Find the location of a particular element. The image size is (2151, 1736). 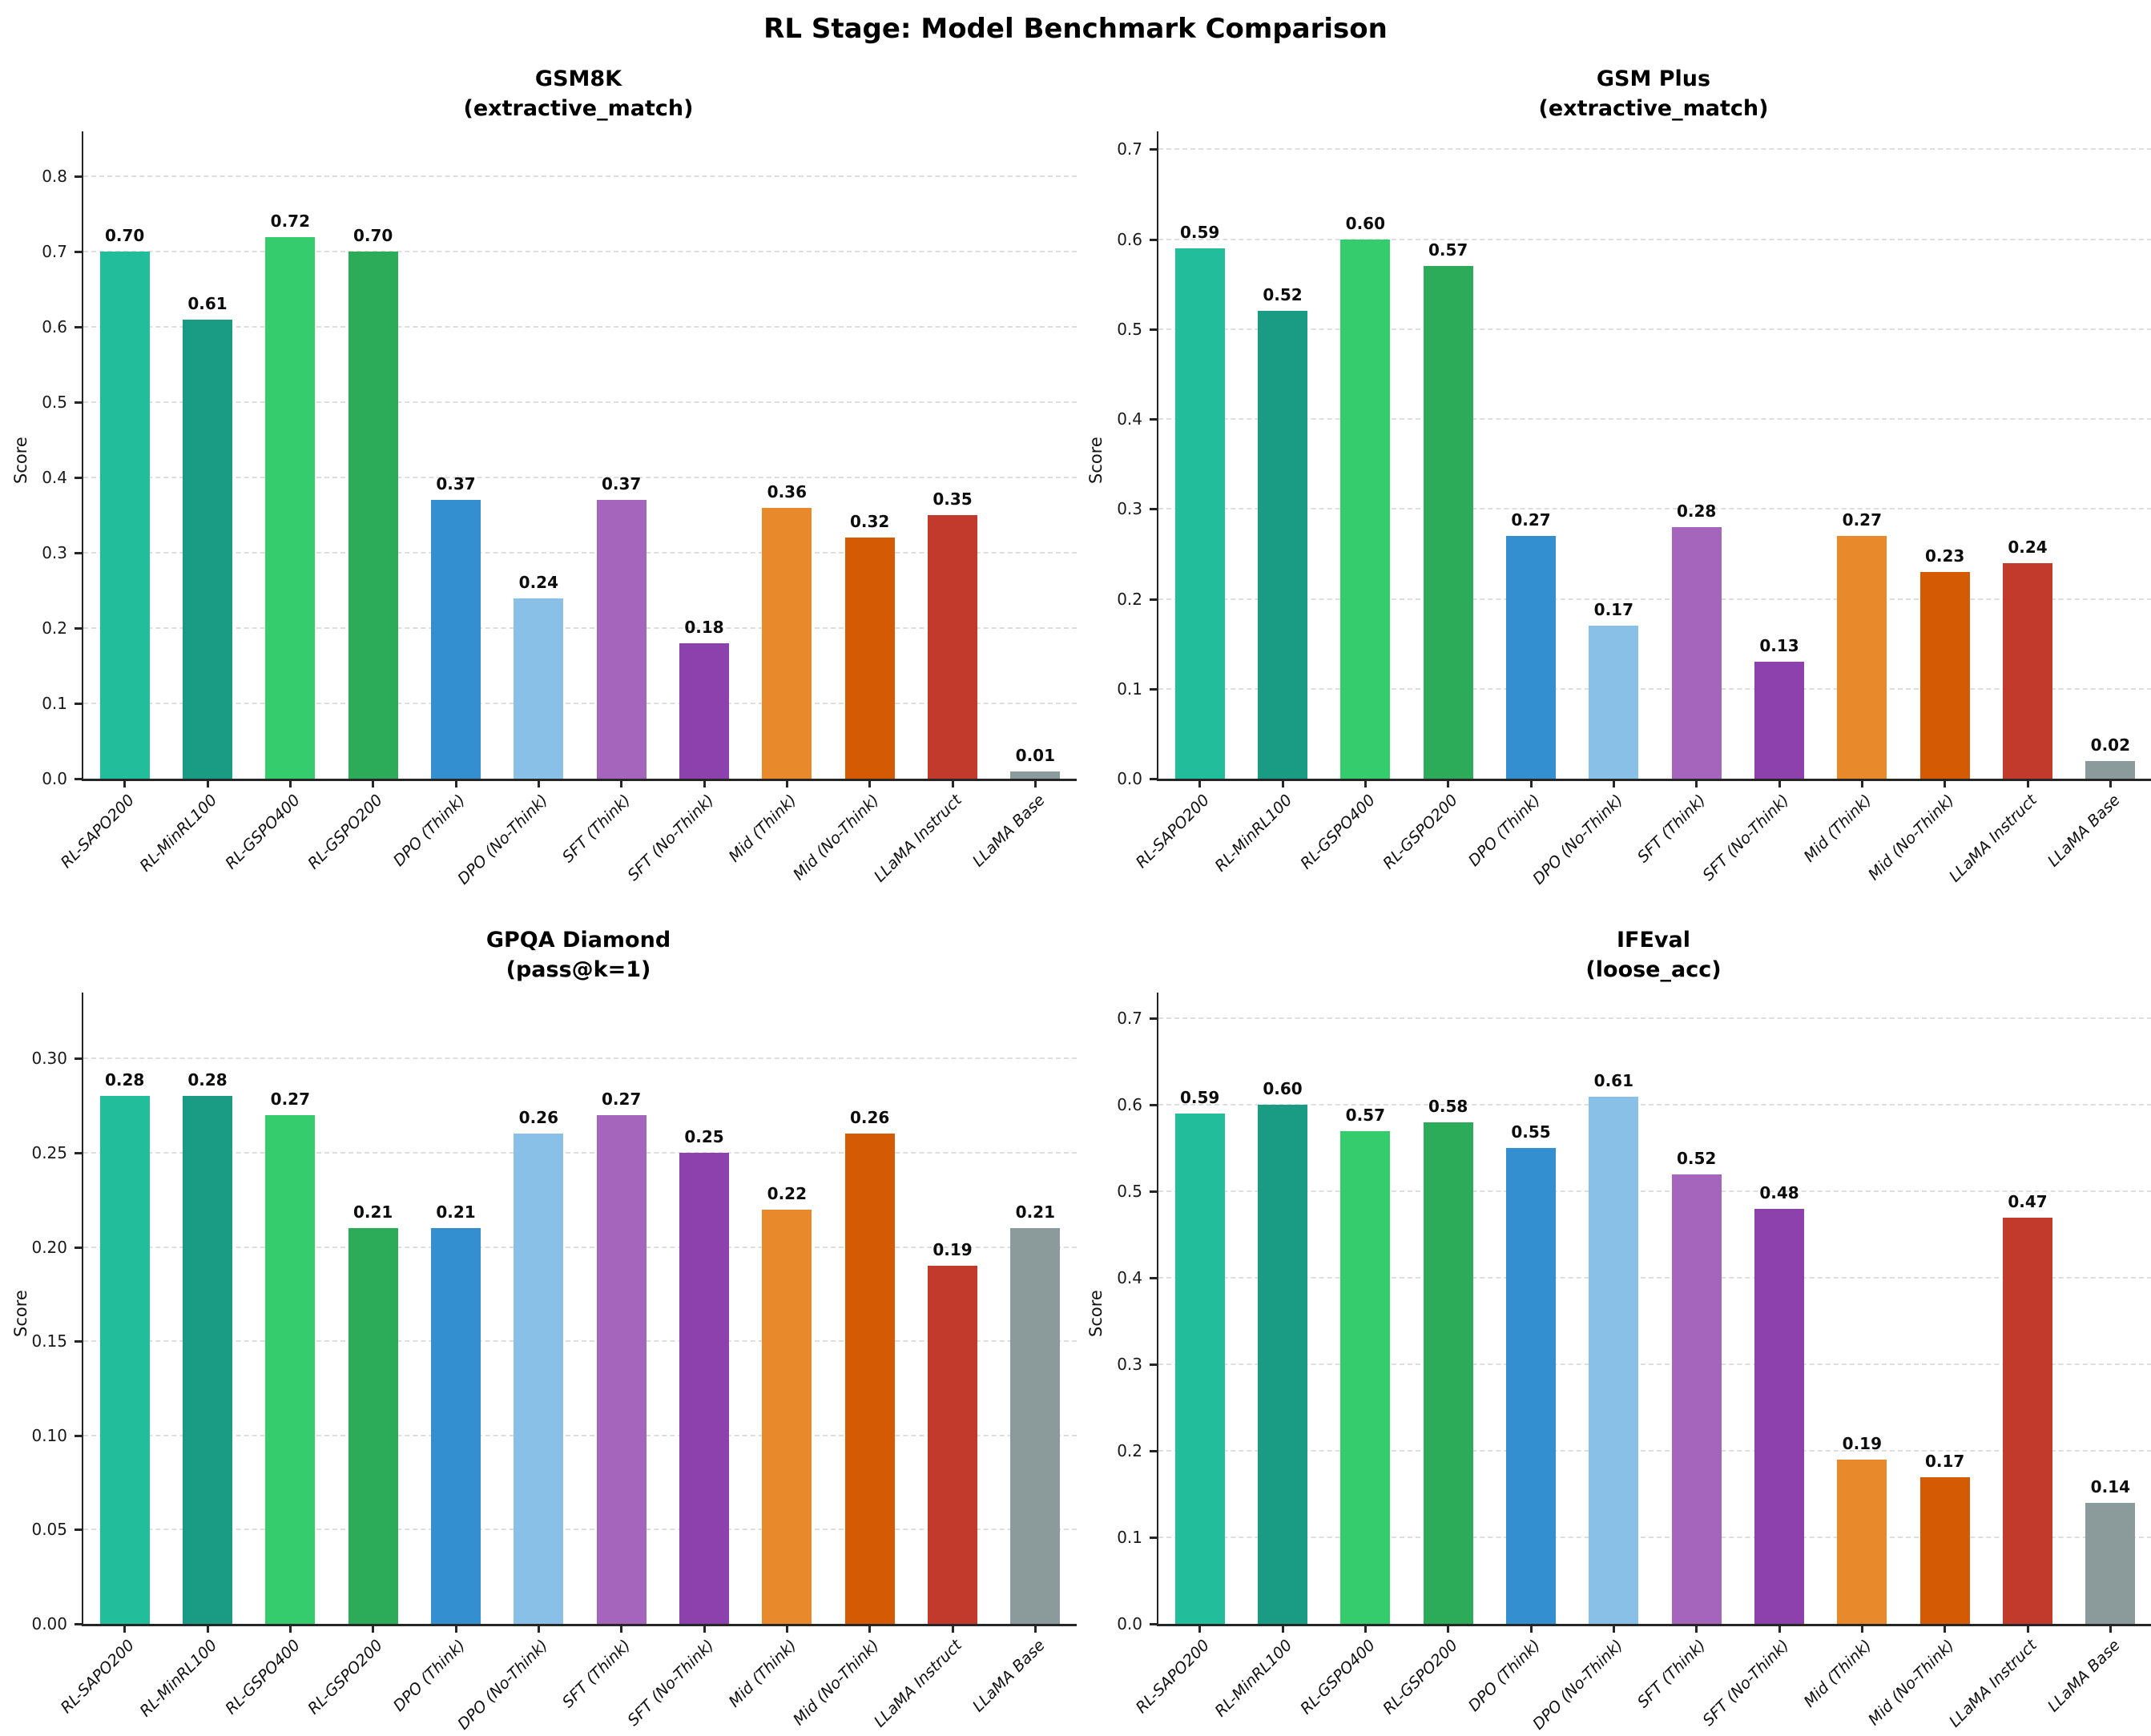

subplot-title-line1: GSM8K is located at coordinates (578, 79).